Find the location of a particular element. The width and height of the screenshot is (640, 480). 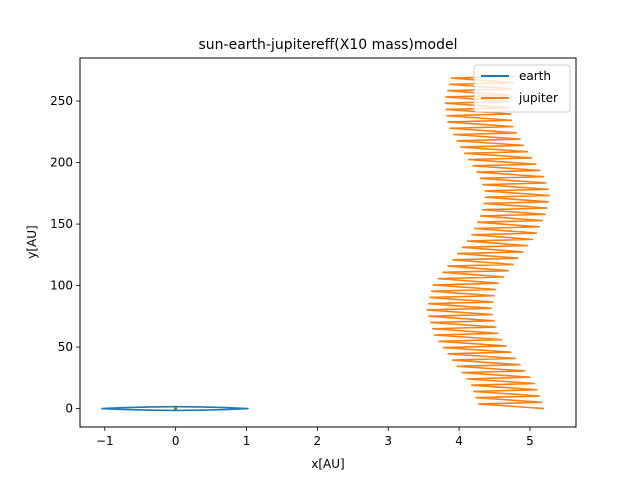

legend-label-jupiter: jupiter is located at coordinates (538, 98).